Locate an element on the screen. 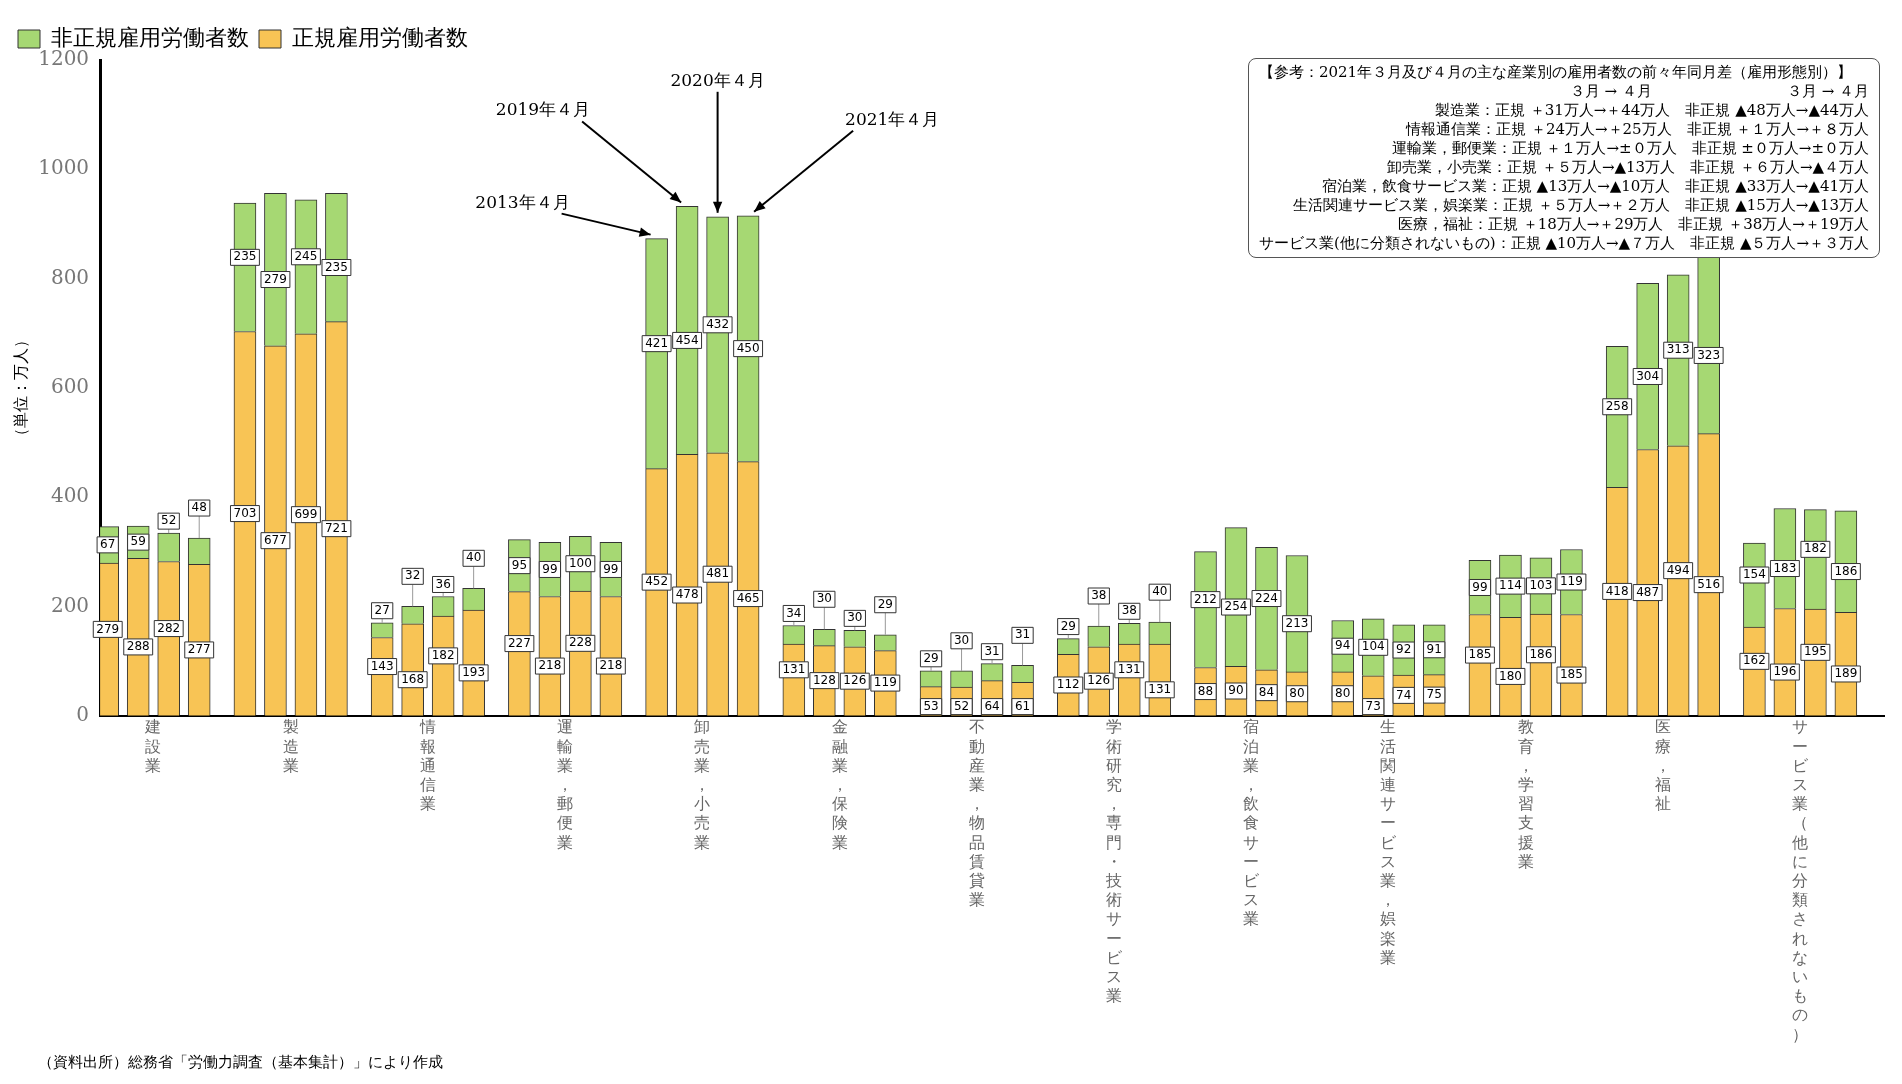  data-label: 258 is located at coordinates (1617, 405).